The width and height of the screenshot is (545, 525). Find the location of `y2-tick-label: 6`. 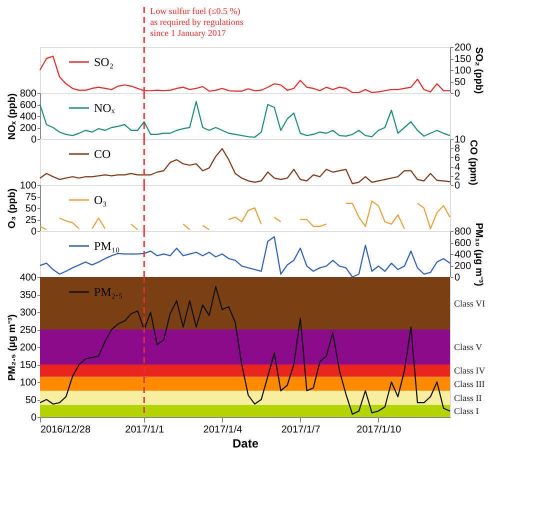

y2-tick-label: 6 is located at coordinates (457, 158).